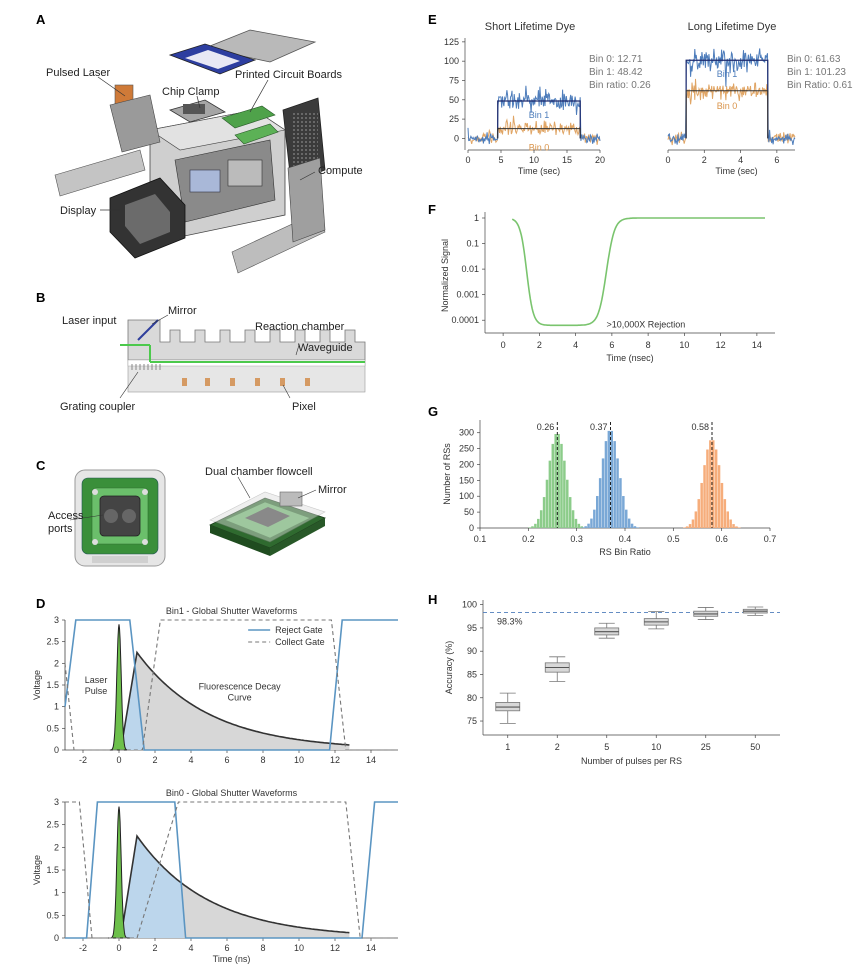 The height and width of the screenshot is (967, 859). I want to click on h-reference-label: 98.3%, so click(510, 622).